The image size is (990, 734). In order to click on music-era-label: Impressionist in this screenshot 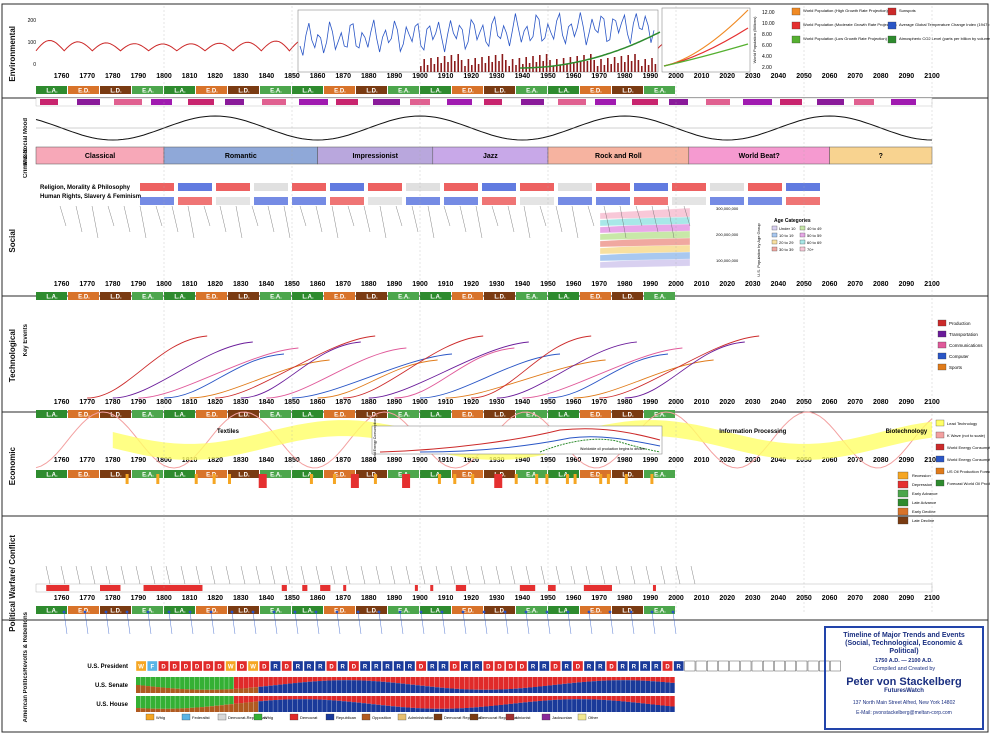, I will do `click(375, 156)`.